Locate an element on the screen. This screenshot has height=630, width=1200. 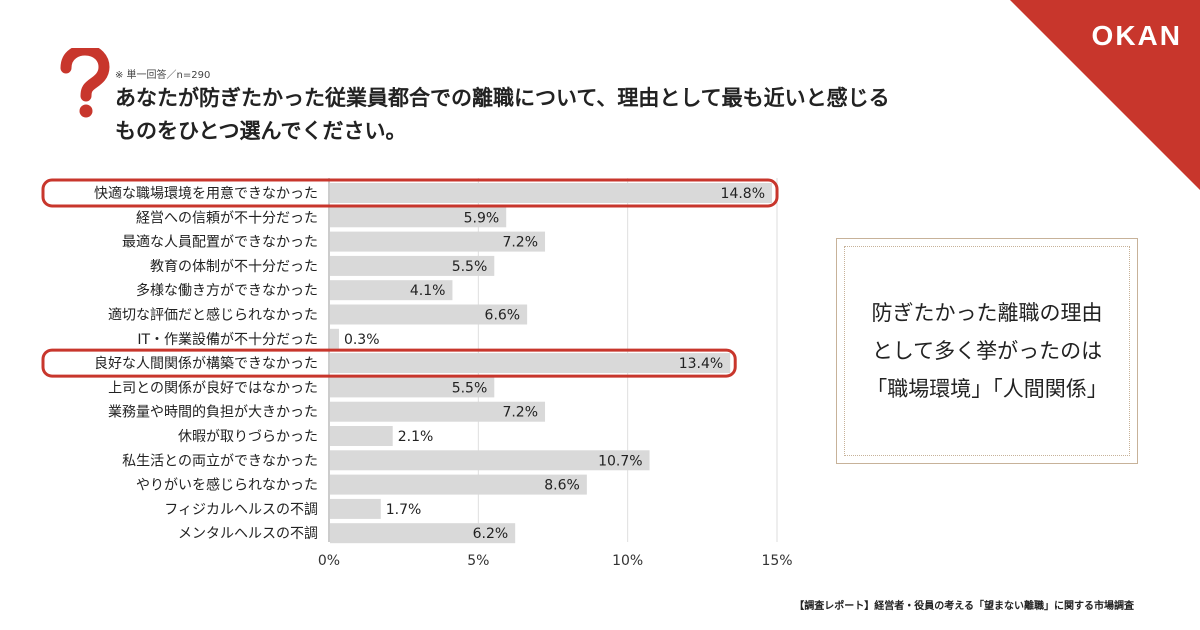
okan-logo: OKAN is located at coordinates (1136, 35).